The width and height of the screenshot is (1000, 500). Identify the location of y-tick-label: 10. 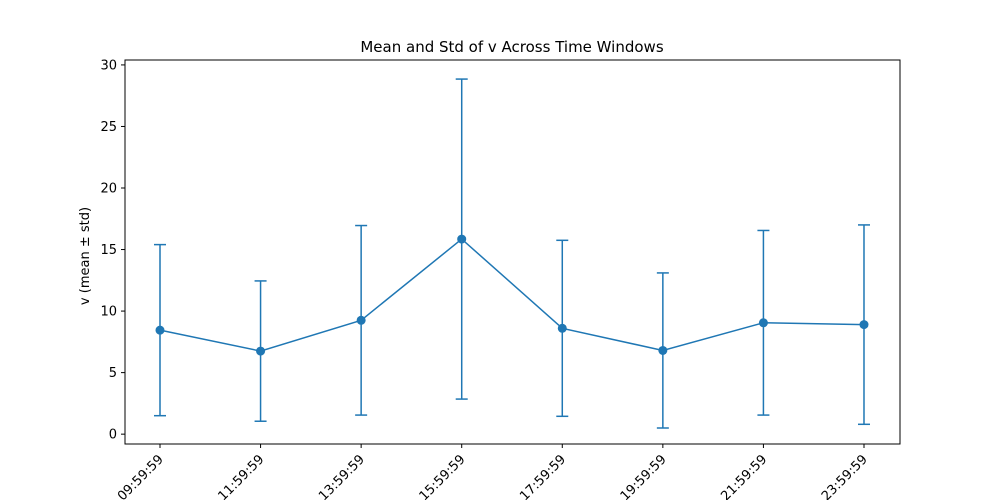
(108, 312).